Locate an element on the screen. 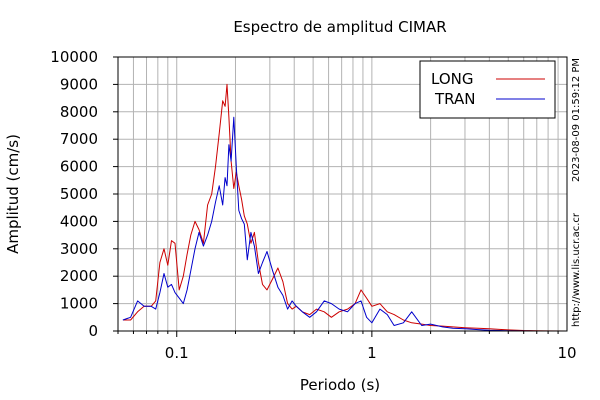 This screenshot has width=600, height=400. y-tick-label: 1000 is located at coordinates (79, 304).